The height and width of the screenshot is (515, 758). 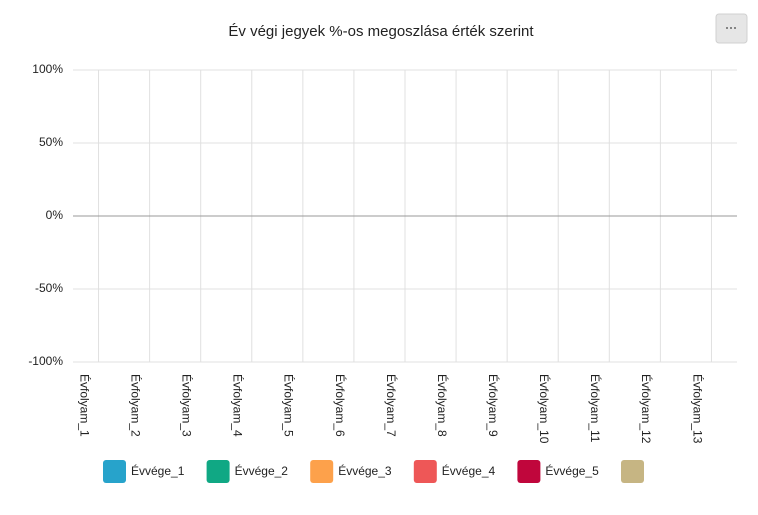 I want to click on x-tick-label: Évfolyam_7, so click(x=391, y=405).